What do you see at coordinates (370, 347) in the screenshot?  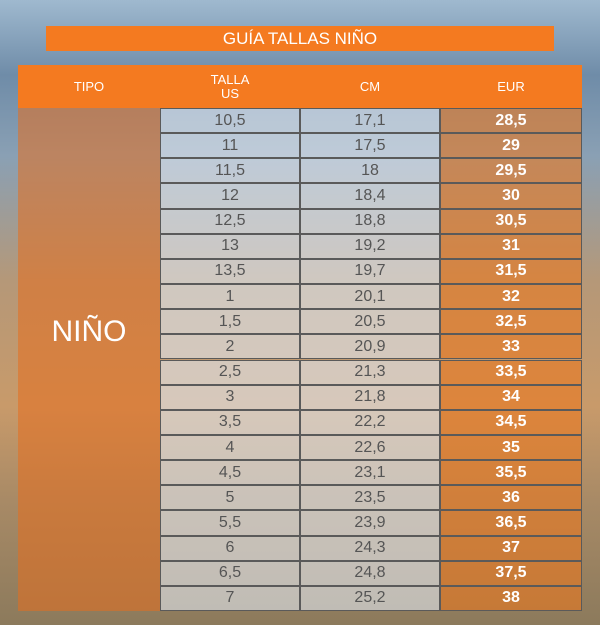 I see `cm-cell: 20,9` at bounding box center [370, 347].